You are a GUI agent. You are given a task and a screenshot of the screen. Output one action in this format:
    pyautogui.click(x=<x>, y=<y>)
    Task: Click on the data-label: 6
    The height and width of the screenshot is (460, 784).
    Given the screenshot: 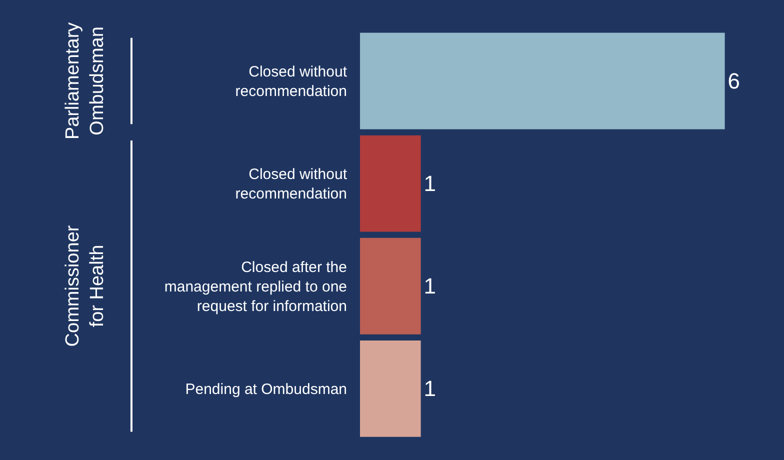 What is the action you would take?
    pyautogui.click(x=734, y=81)
    